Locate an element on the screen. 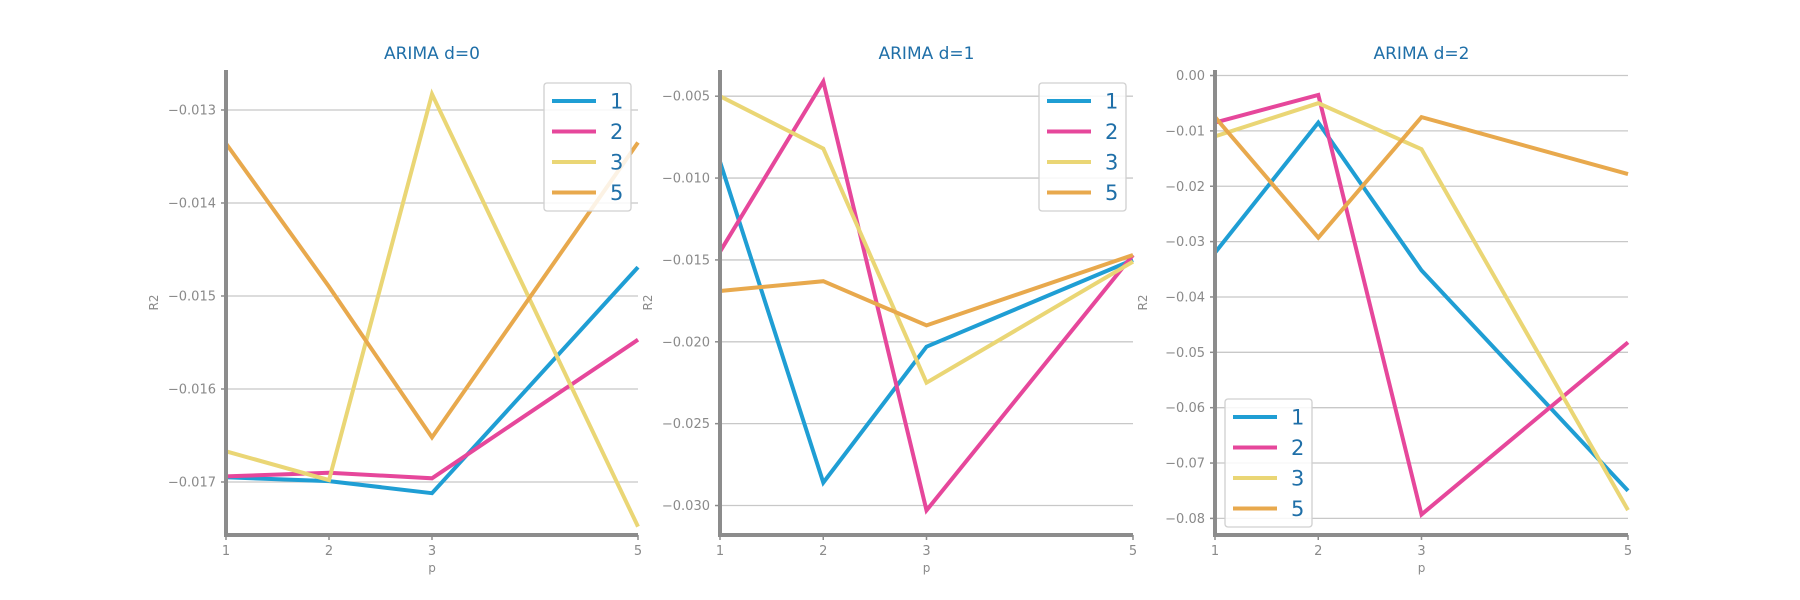 The width and height of the screenshot is (1800, 600). y-tick-label: −0.030 is located at coordinates (686, 506).